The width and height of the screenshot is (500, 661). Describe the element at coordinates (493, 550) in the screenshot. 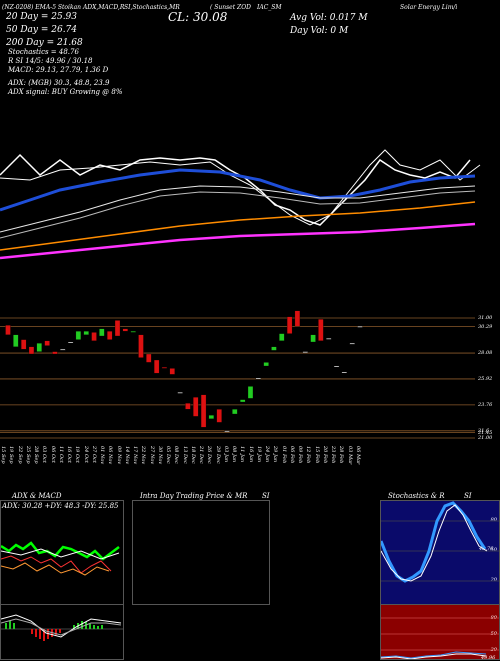

I see `stoch-tick-50: 50` at that location.